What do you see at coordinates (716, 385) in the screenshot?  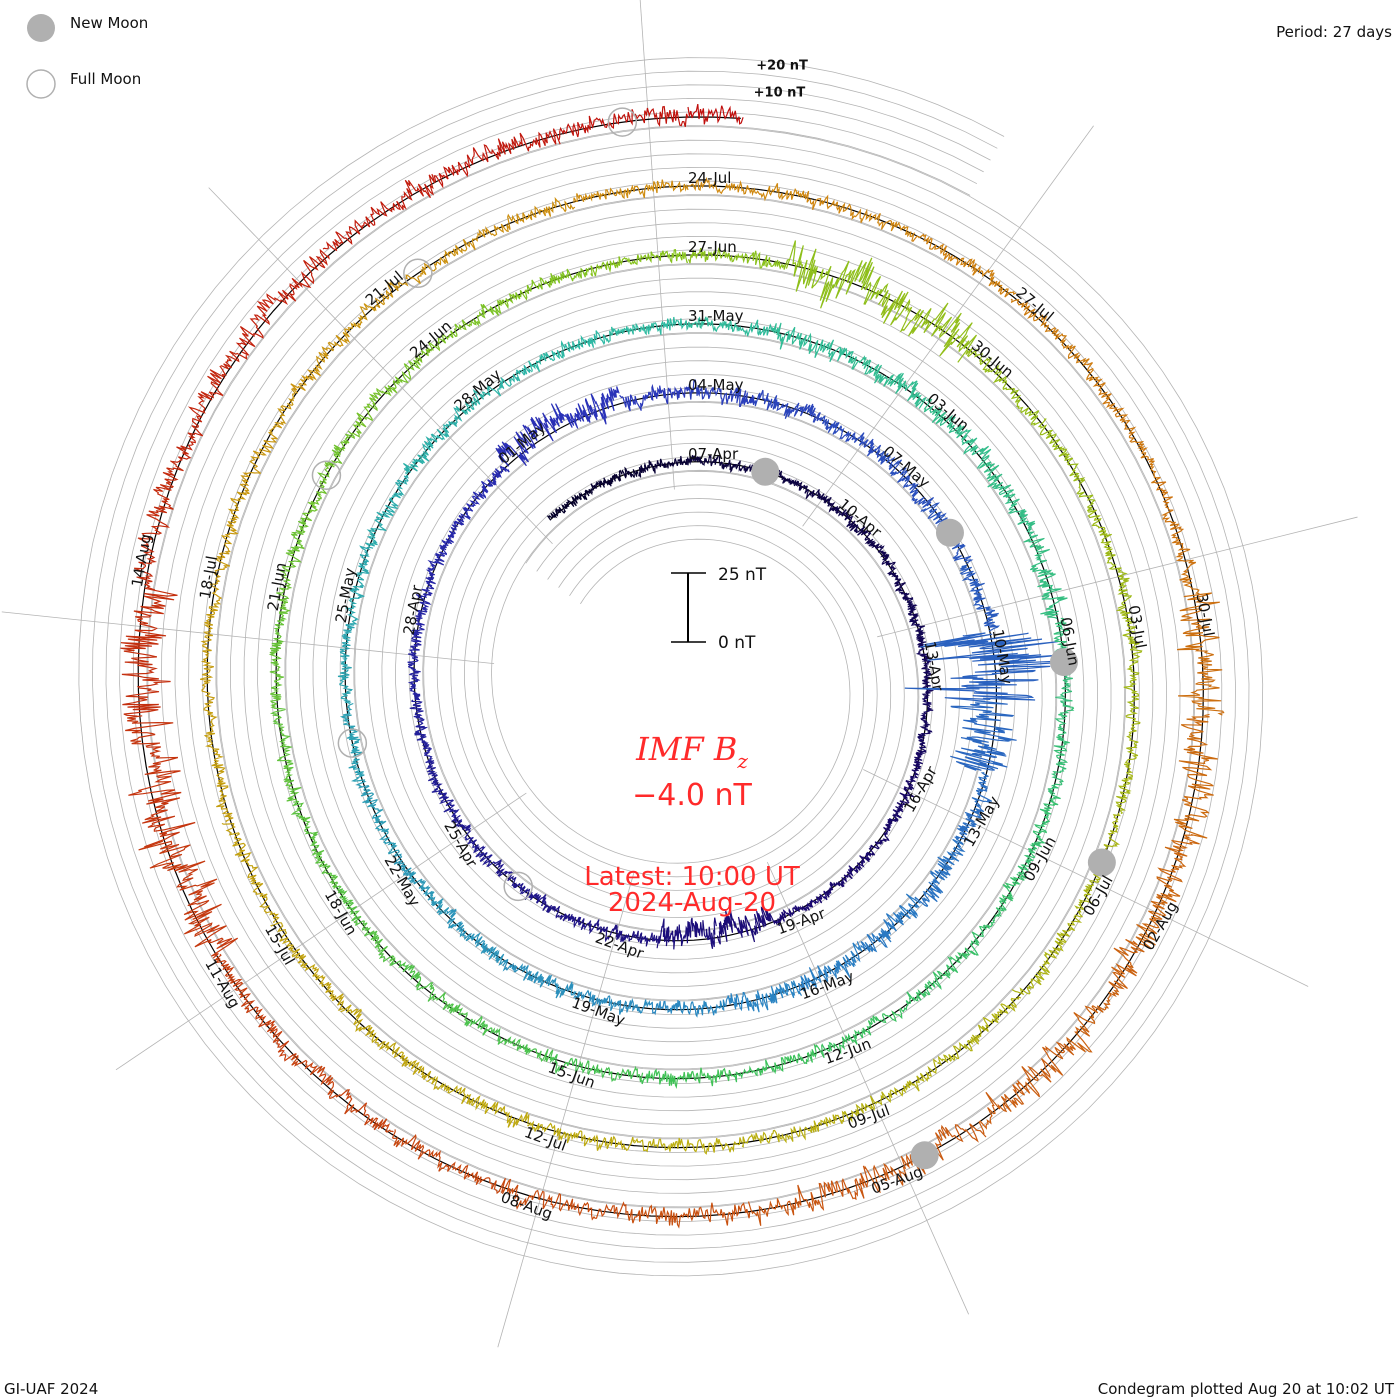 I see `date-label: 04-May` at bounding box center [716, 385].